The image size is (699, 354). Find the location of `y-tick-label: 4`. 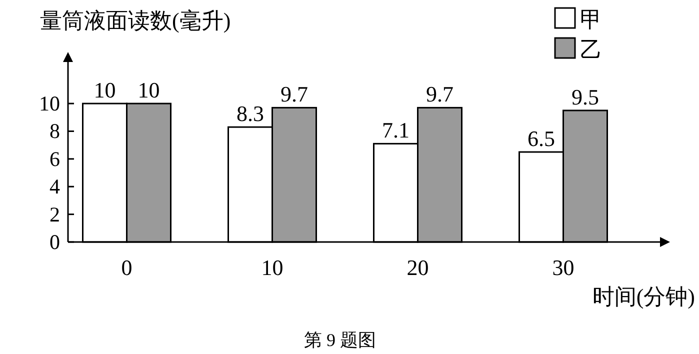

y-tick-label: 4 is located at coordinates (55, 186).